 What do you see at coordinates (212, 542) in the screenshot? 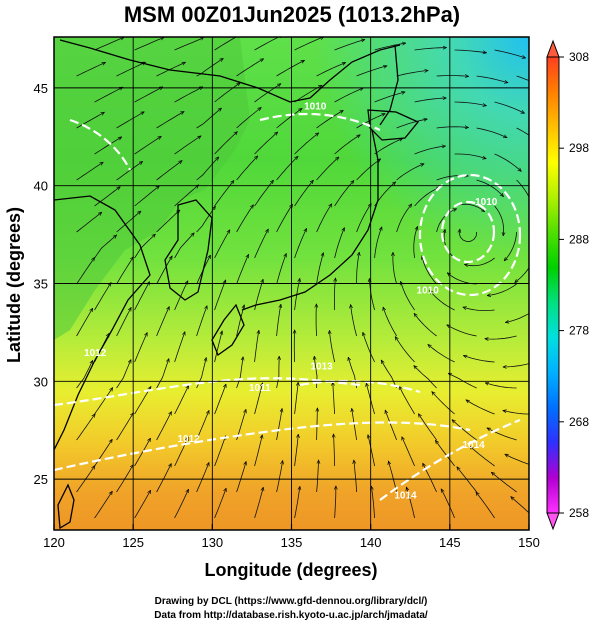
I see `x-tick-label: 130` at bounding box center [212, 542].